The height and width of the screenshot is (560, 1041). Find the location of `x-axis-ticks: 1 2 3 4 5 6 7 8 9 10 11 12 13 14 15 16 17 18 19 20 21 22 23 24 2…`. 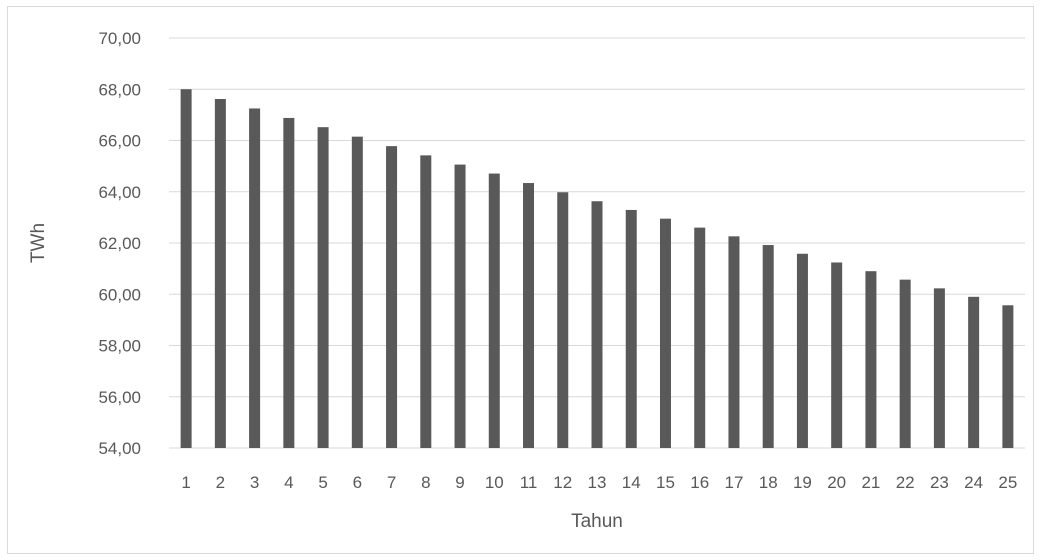

x-axis-ticks: 1 2 3 4 5 6 7 8 9 10 11 12 13 14 15 16 17 18 19 20 21 22 23 24 2… is located at coordinates (599, 482).